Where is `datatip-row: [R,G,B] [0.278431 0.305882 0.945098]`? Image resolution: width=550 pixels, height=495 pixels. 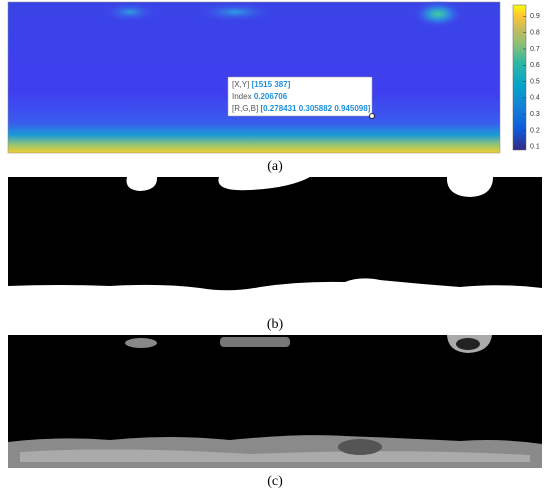
datatip-row: [R,G,B] [0.278431 0.305882 0.945098] is located at coordinates (301, 108).